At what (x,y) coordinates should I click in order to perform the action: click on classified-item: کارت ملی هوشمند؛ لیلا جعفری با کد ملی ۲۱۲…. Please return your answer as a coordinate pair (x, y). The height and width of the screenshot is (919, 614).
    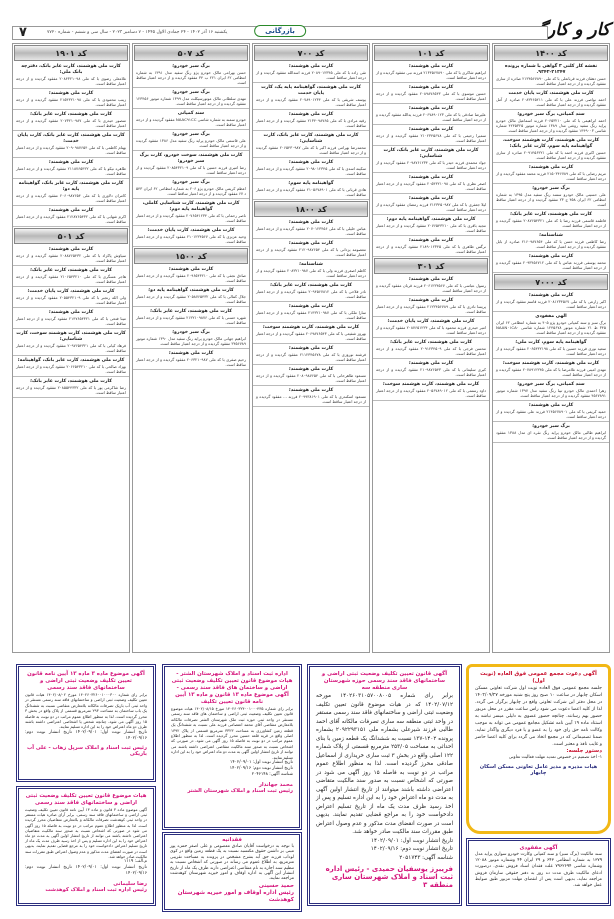
    Looking at the image, I should click on (431, 204).